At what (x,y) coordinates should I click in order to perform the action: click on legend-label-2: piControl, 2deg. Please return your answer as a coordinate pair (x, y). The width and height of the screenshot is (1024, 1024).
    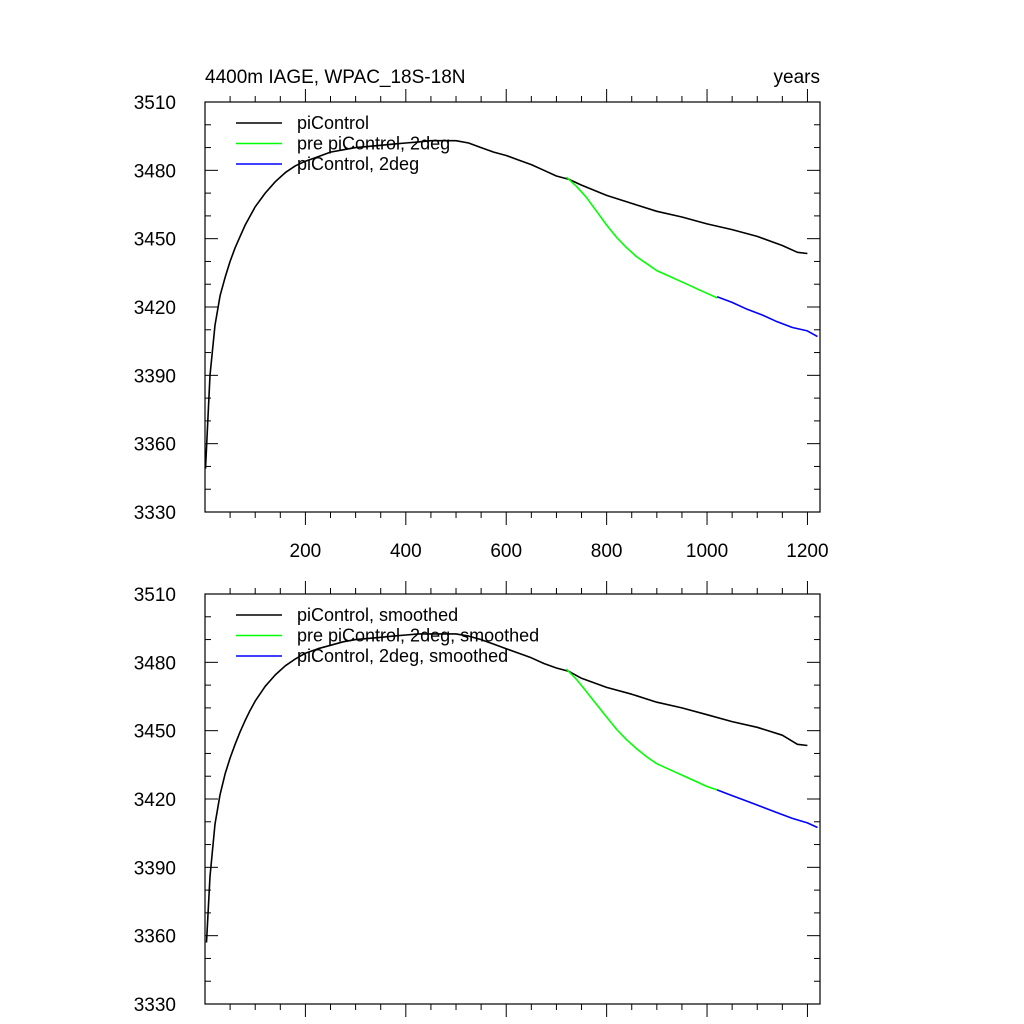
    Looking at the image, I should click on (358, 164).